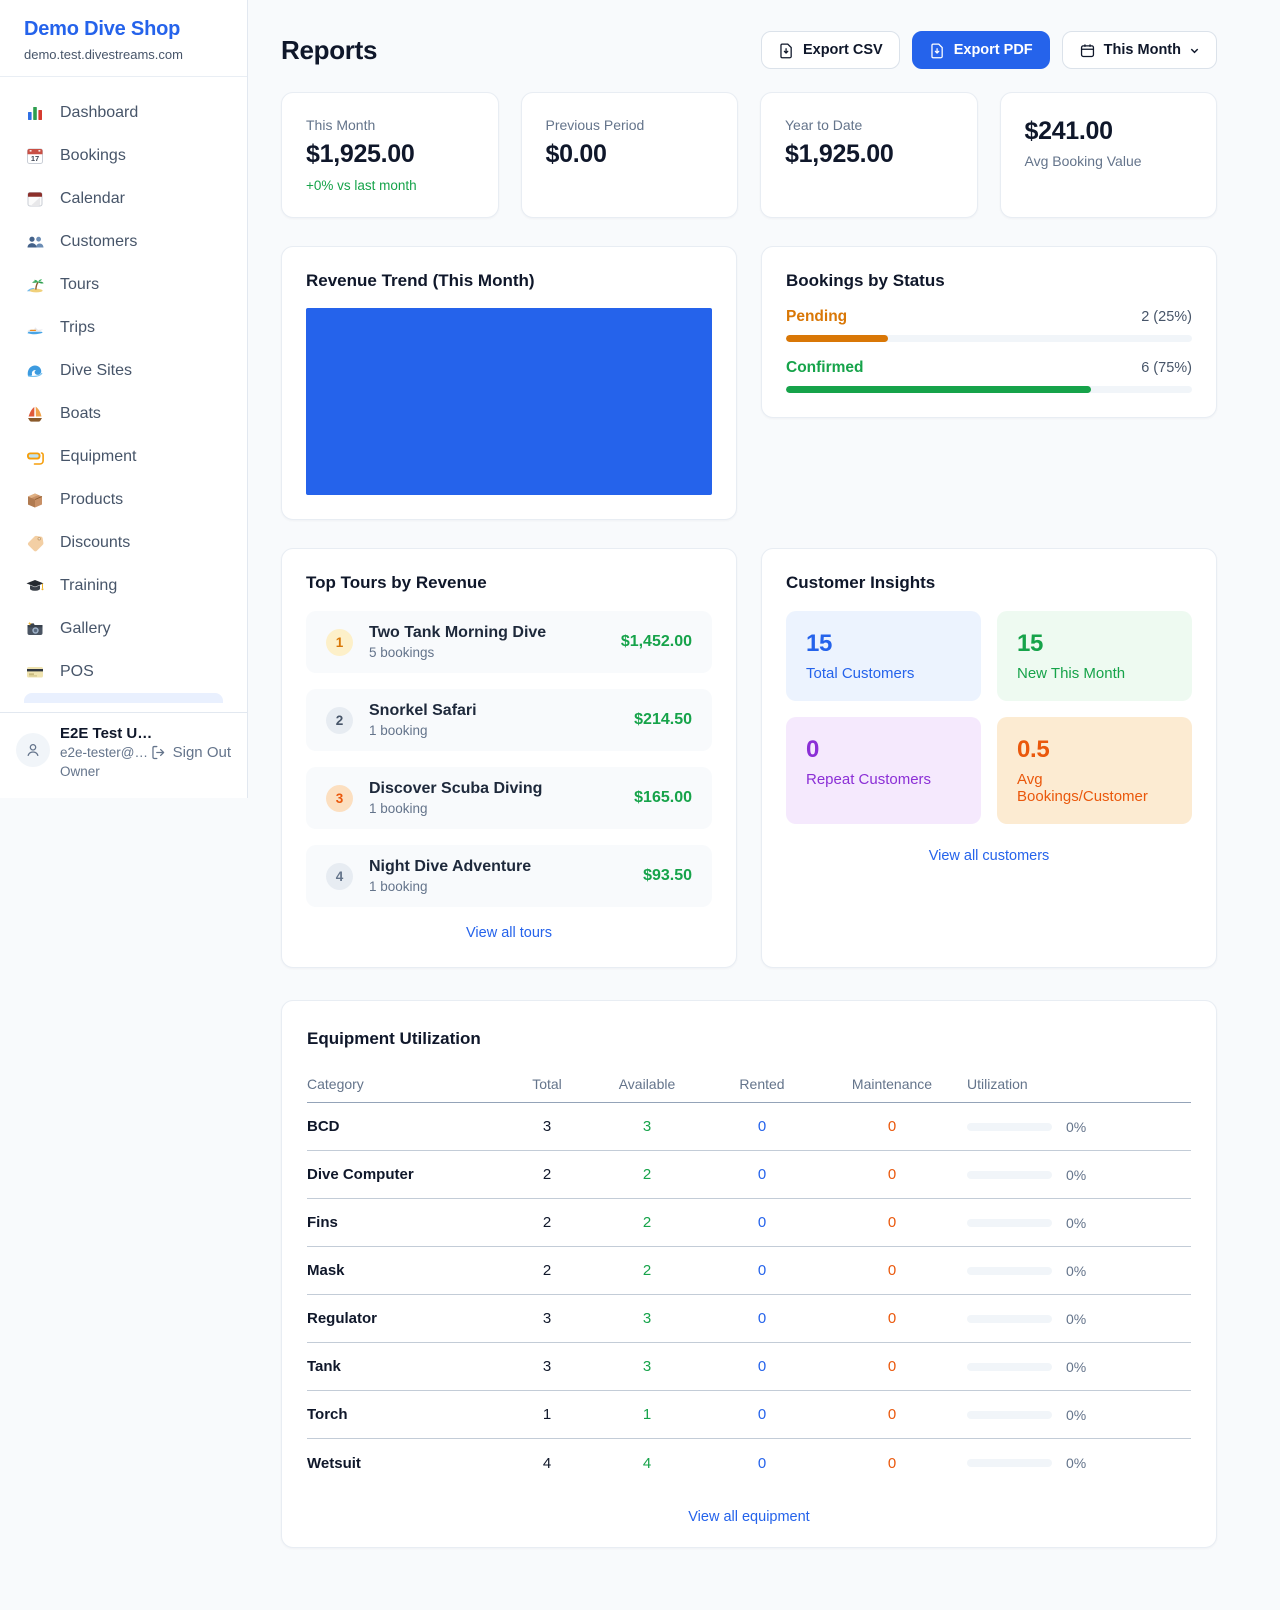  What do you see at coordinates (322, 1222) in the screenshot?
I see `cell-category: Fins` at bounding box center [322, 1222].